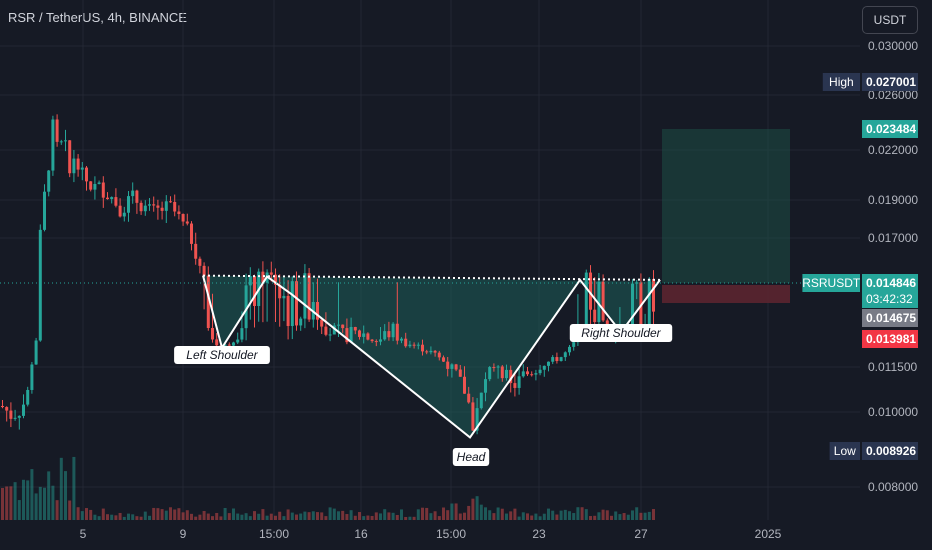  I want to click on y-tick-label: 0.030000, so click(893, 46).